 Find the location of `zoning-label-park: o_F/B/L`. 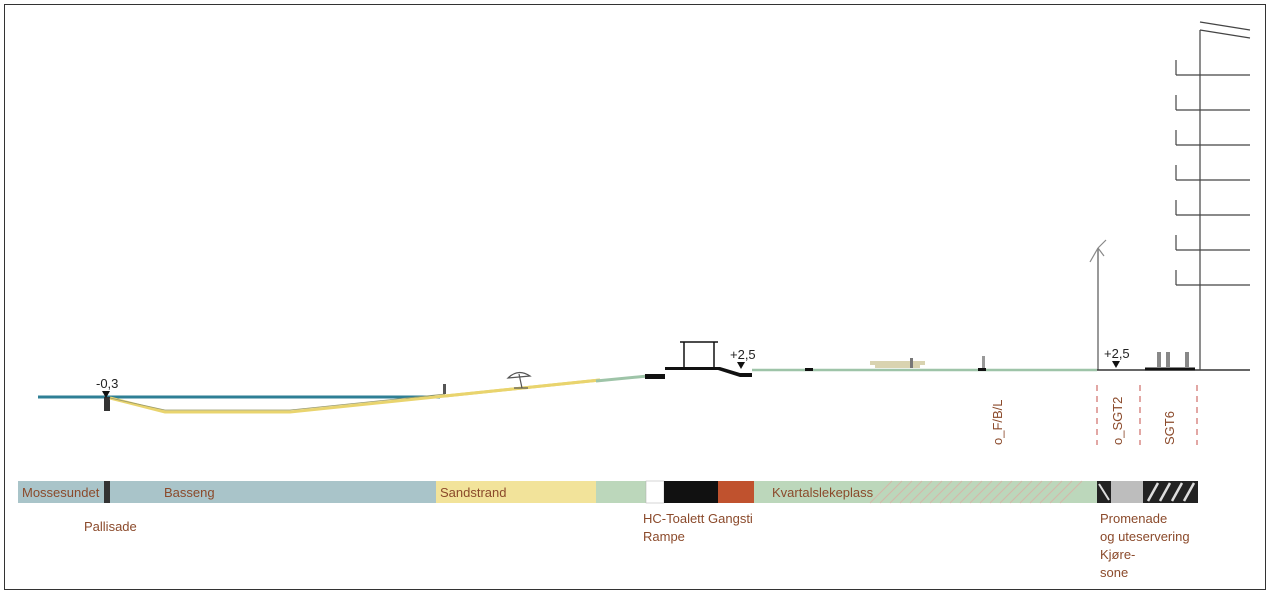

zoning-label-park: o_F/B/L is located at coordinates (997, 422).